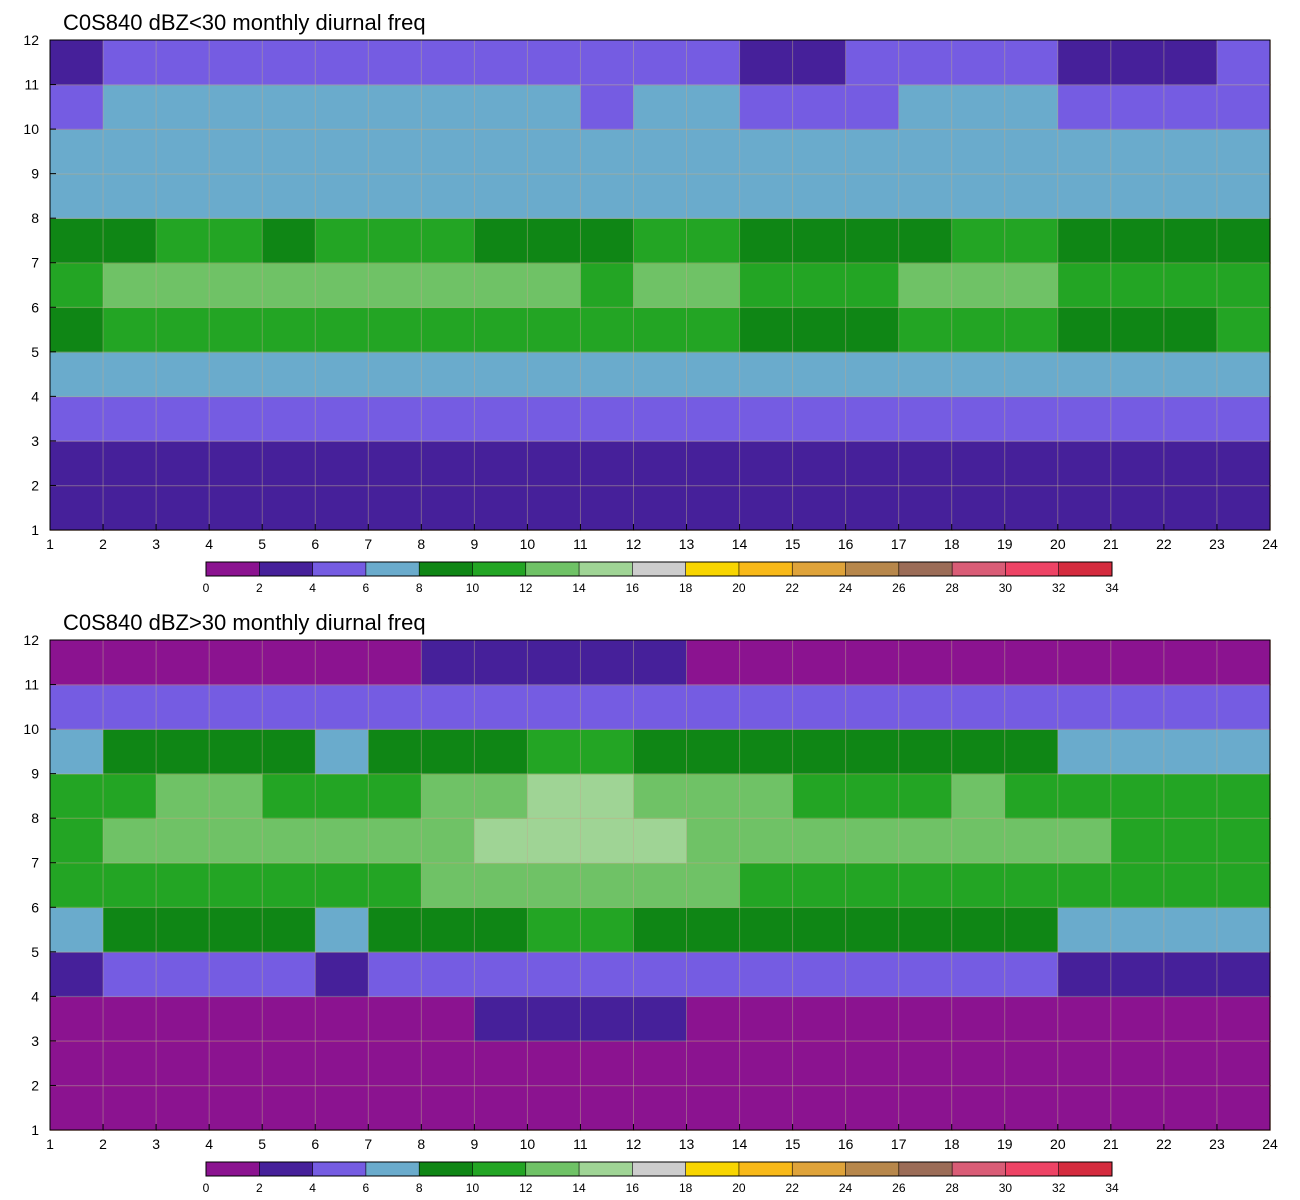  What do you see at coordinates (528, 1144) in the screenshot?
I see `x-tick-label: 10` at bounding box center [528, 1144].